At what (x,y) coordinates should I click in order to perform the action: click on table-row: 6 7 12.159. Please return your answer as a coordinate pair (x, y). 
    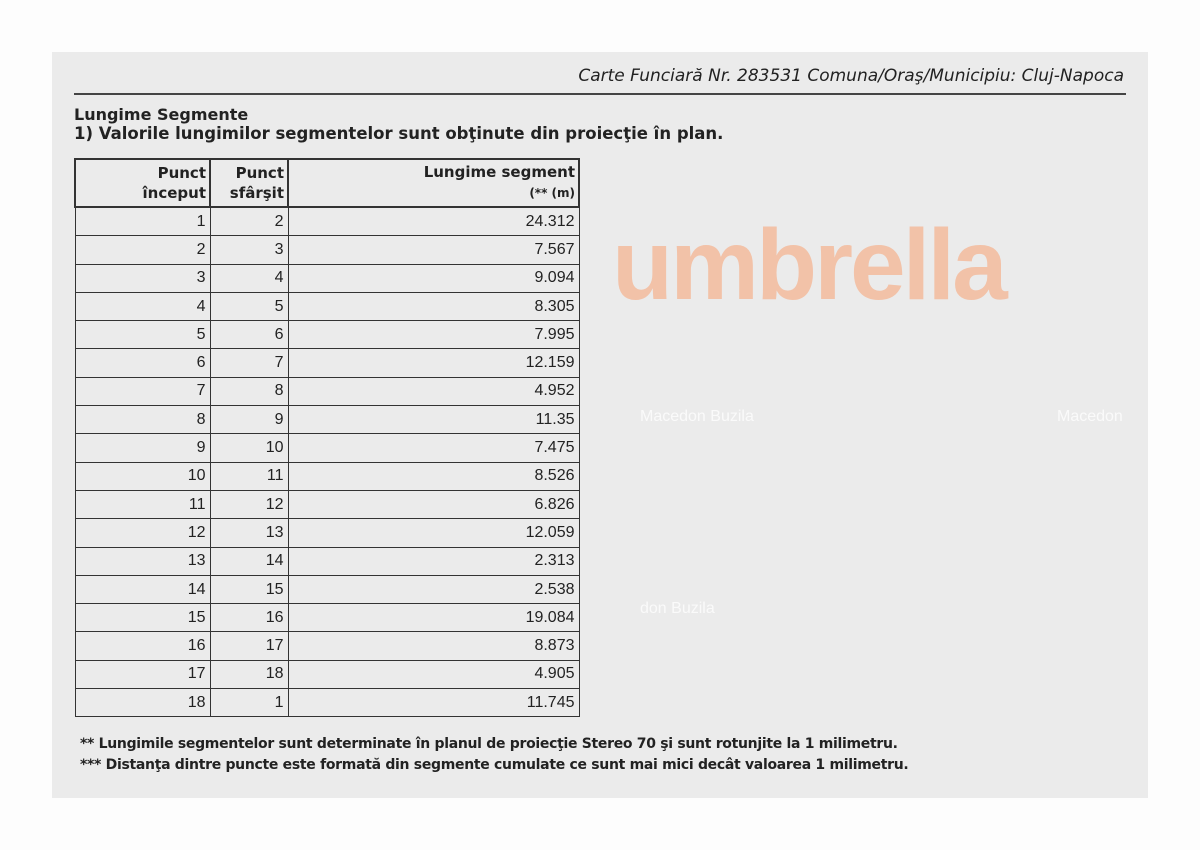
    Looking at the image, I should click on (327, 363).